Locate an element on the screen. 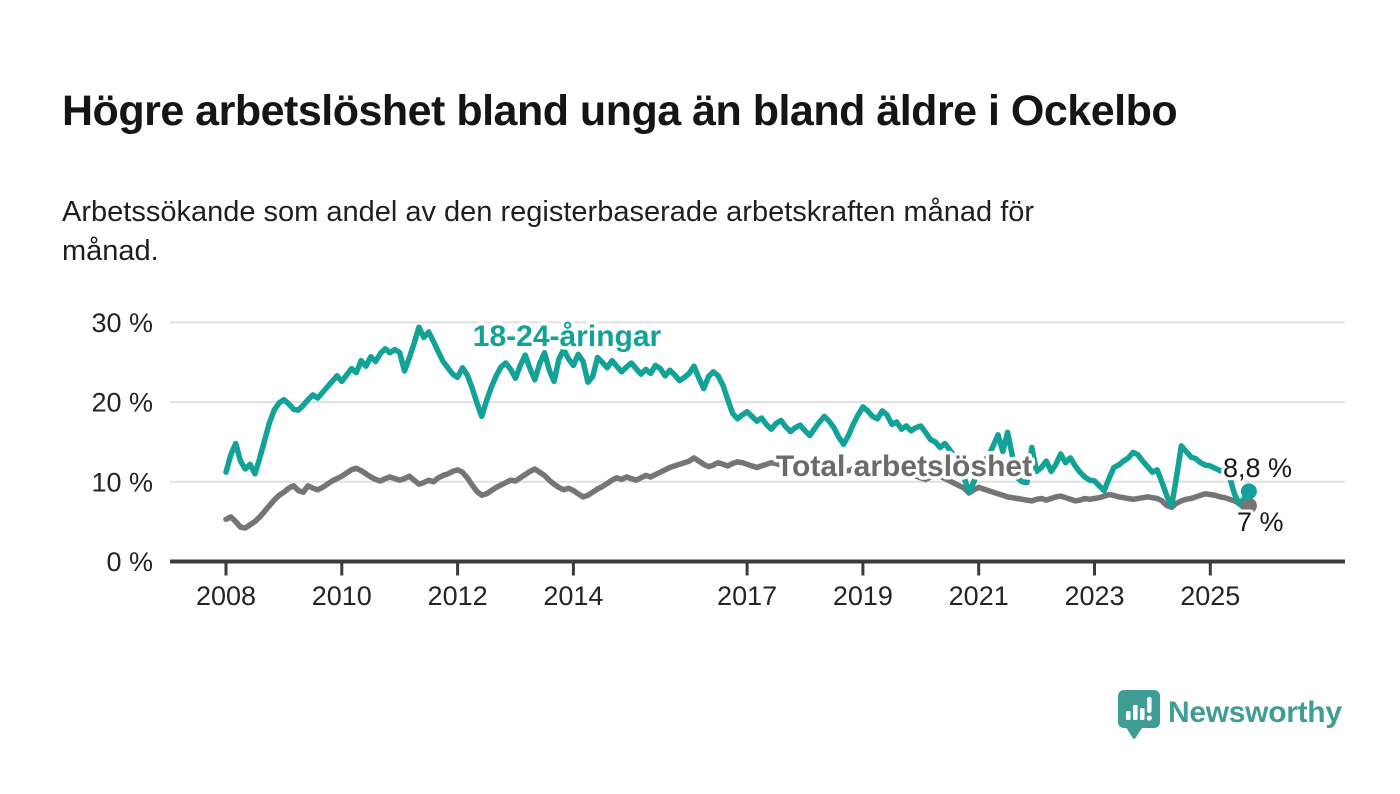  x-tick-label-2023: 2023 is located at coordinates (1094, 596).